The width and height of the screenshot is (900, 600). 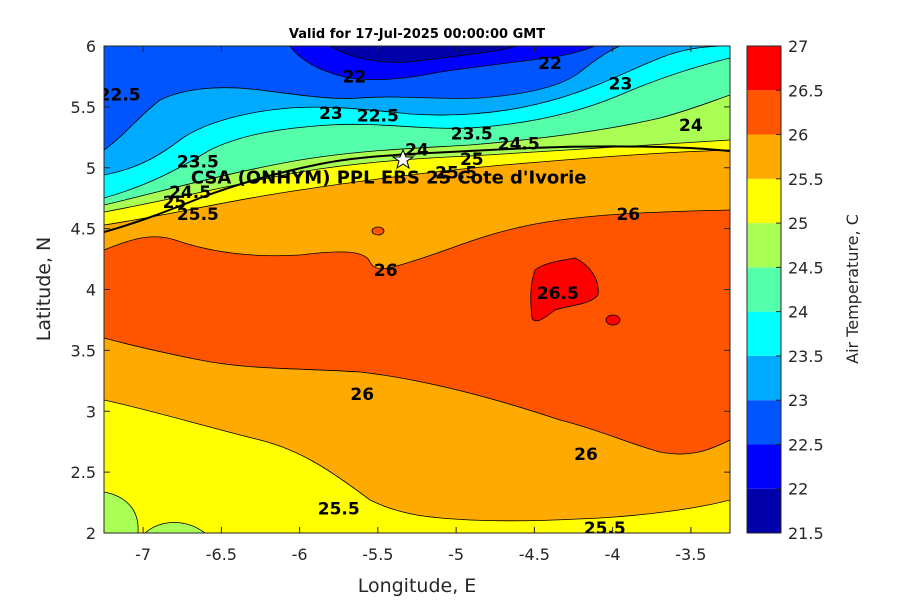 I want to click on colorbar-tick-label: 22, so click(x=798, y=489).